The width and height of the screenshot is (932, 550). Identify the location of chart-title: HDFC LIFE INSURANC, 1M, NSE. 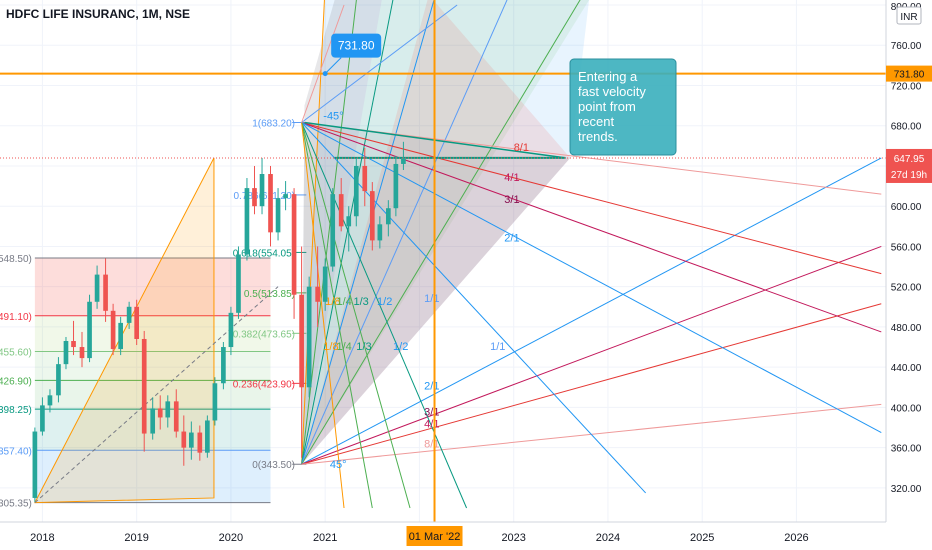
(98, 14).